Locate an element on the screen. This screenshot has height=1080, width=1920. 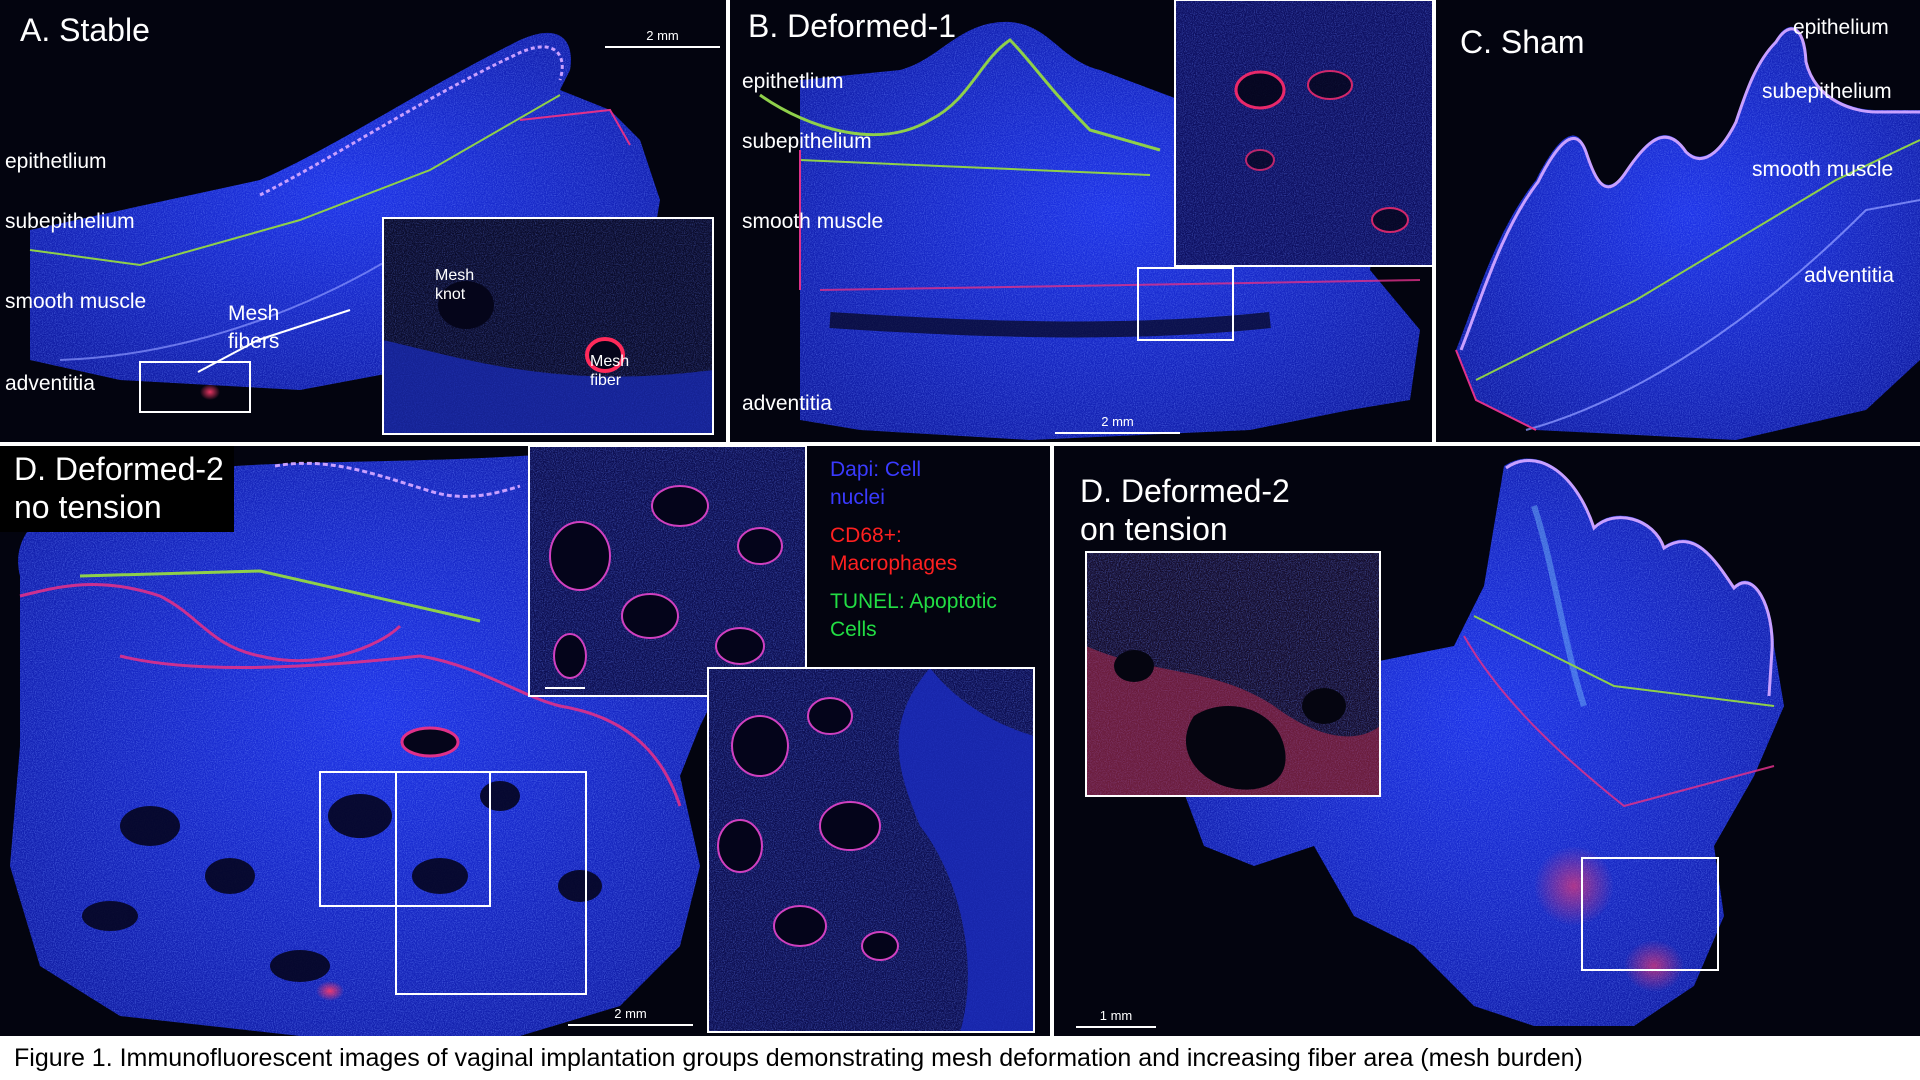
panel-d-no-tension-scale-line is located at coordinates (630, 1025).